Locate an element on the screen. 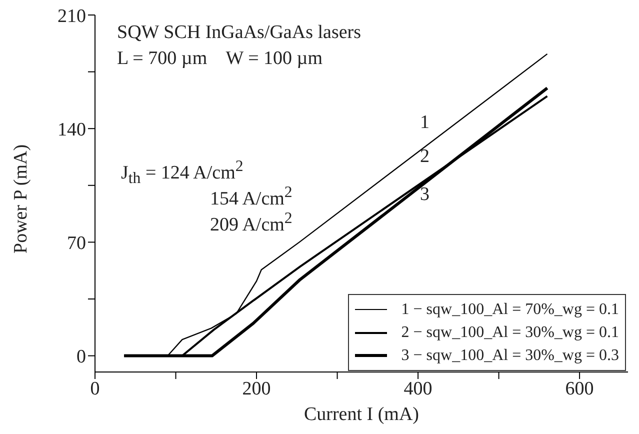 Image resolution: width=639 pixels, height=434 pixels. x-tick-label: 200 is located at coordinates (256, 389).